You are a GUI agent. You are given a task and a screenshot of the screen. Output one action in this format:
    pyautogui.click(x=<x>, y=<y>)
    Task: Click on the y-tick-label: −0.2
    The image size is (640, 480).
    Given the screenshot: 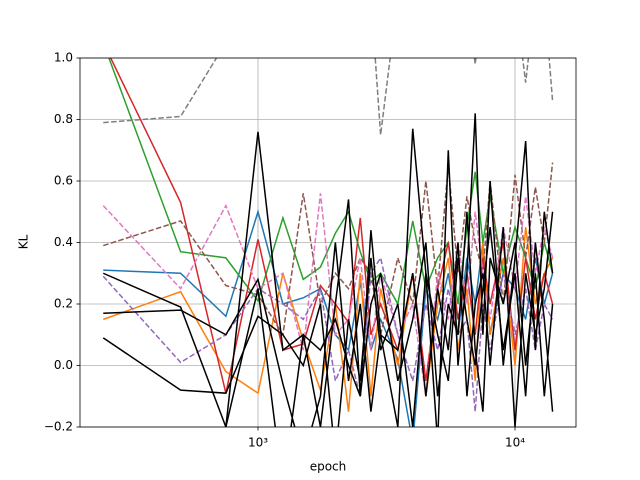 What is the action you would take?
    pyautogui.click(x=58, y=427)
    